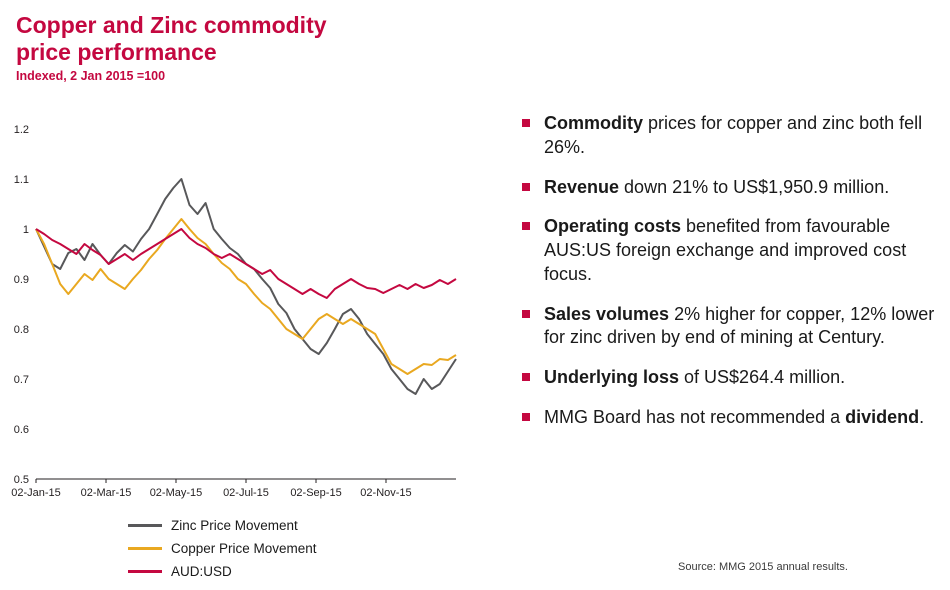 This screenshot has width=950, height=590. I want to click on svg-text: 1, so click(26, 230).